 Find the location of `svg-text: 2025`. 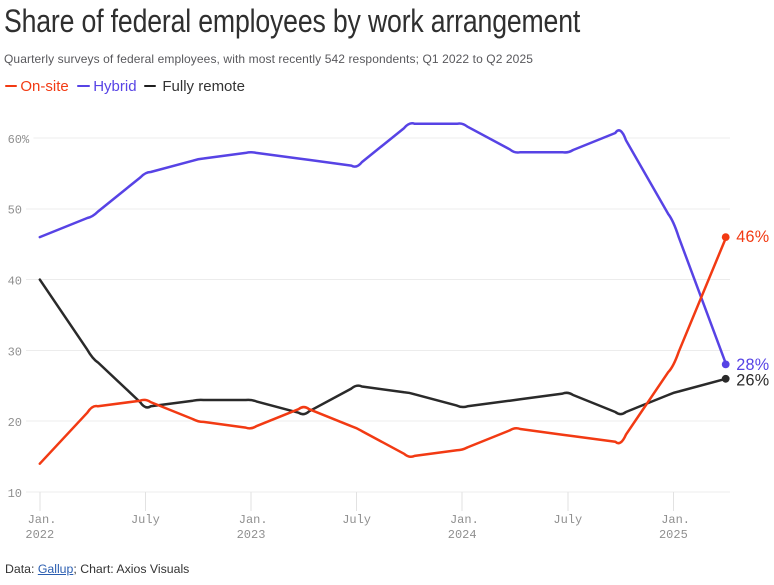

svg-text: 2025 is located at coordinates (673, 535).